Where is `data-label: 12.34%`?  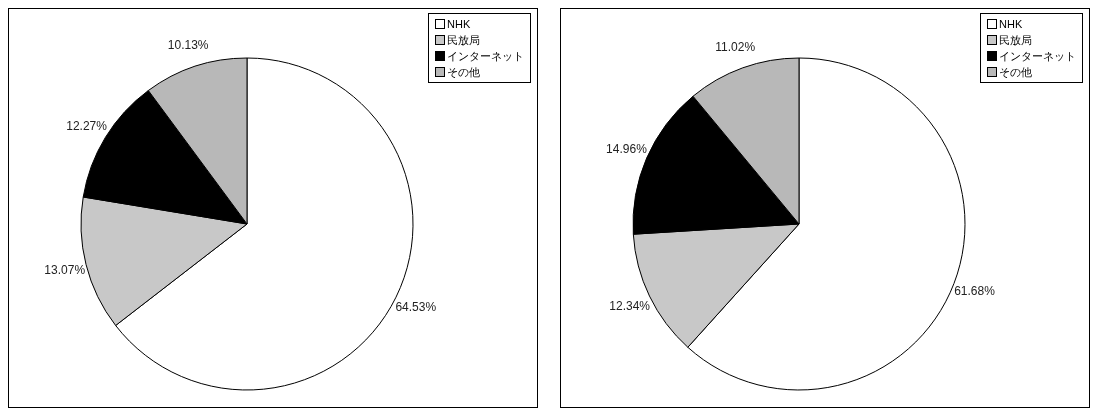 data-label: 12.34% is located at coordinates (630, 305).